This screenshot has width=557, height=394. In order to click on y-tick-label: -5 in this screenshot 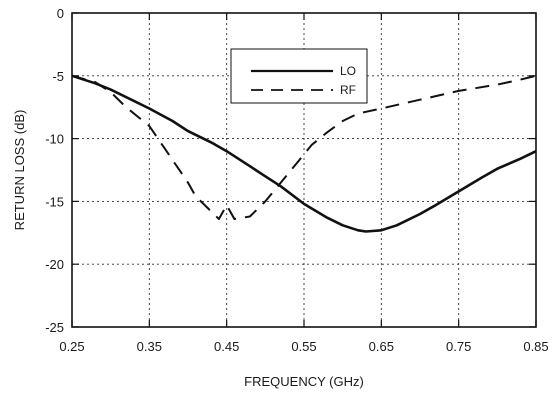, I will do `click(58, 76)`.